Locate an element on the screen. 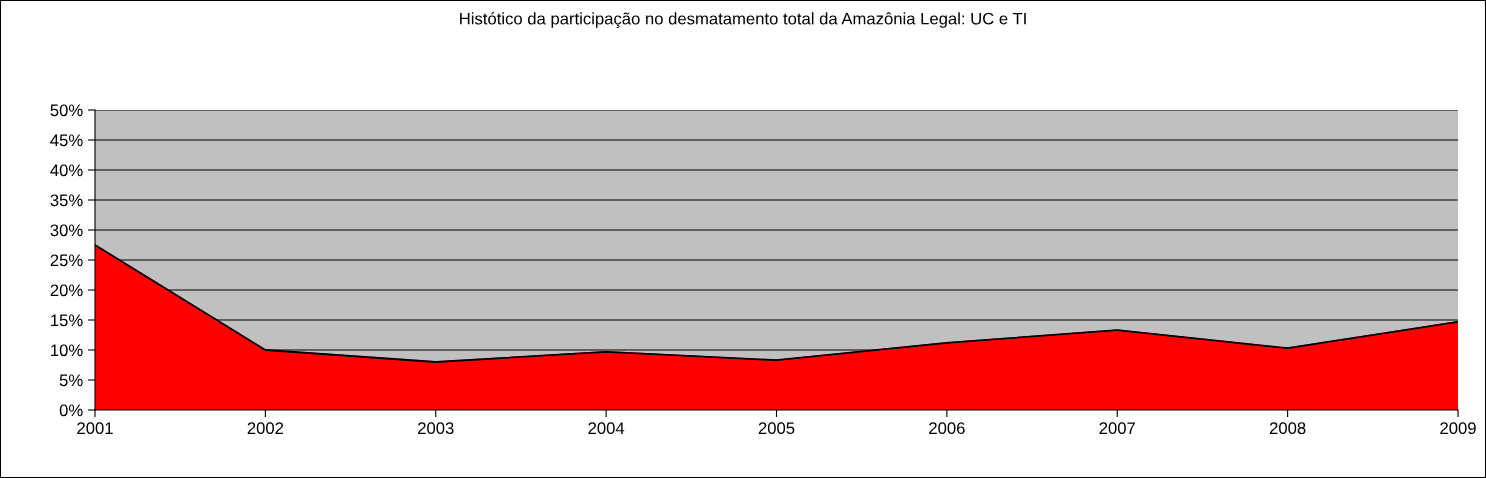 The width and height of the screenshot is (1486, 478). y-tick-label: 40% is located at coordinates (66, 170).